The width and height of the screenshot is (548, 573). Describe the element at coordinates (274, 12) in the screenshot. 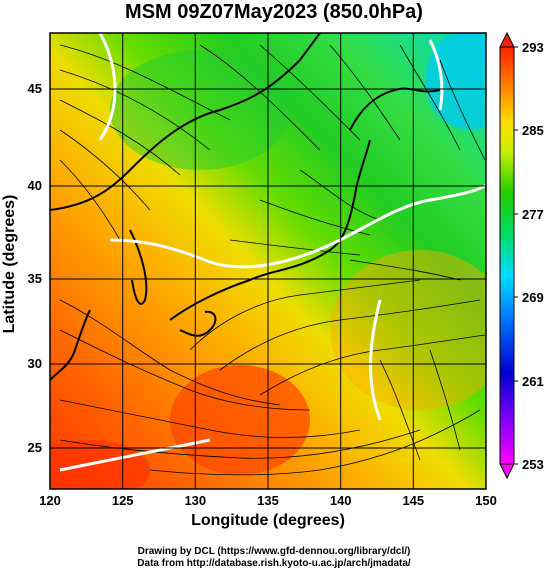

I see `map-title: MSM 09Z07May2023 (850.0hPa)` at that location.